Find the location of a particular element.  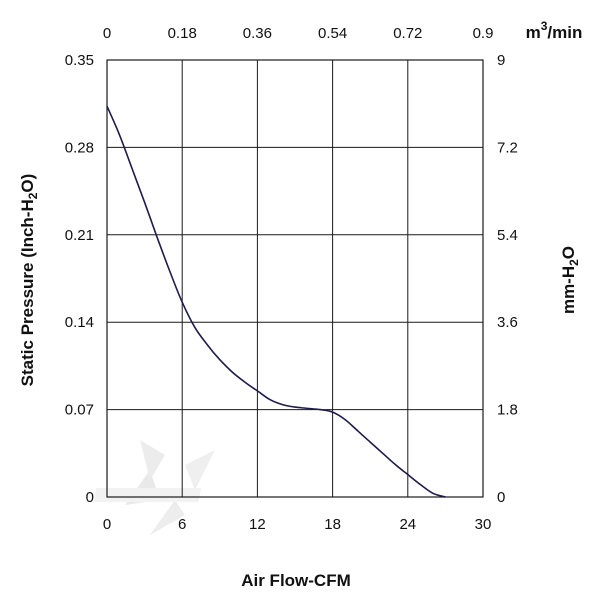

y2-tick-label: 3.6 is located at coordinates (507, 322).